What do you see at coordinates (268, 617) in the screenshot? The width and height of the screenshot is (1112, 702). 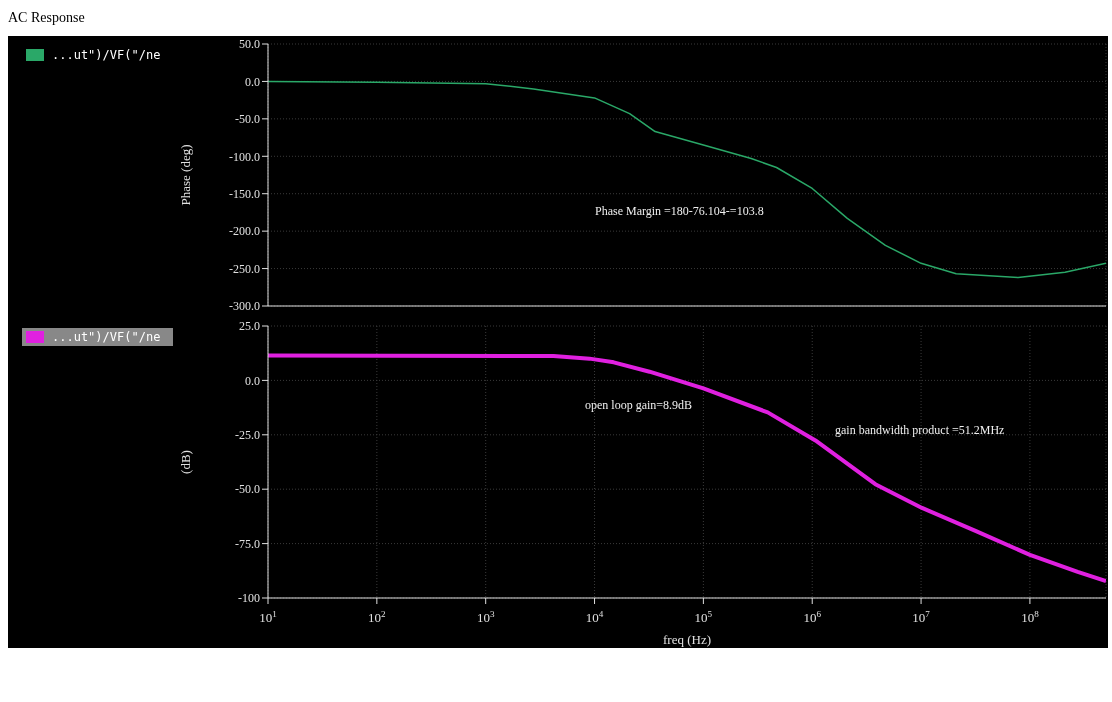 I see `x-tick-label: 10$^{1}$` at bounding box center [268, 617].